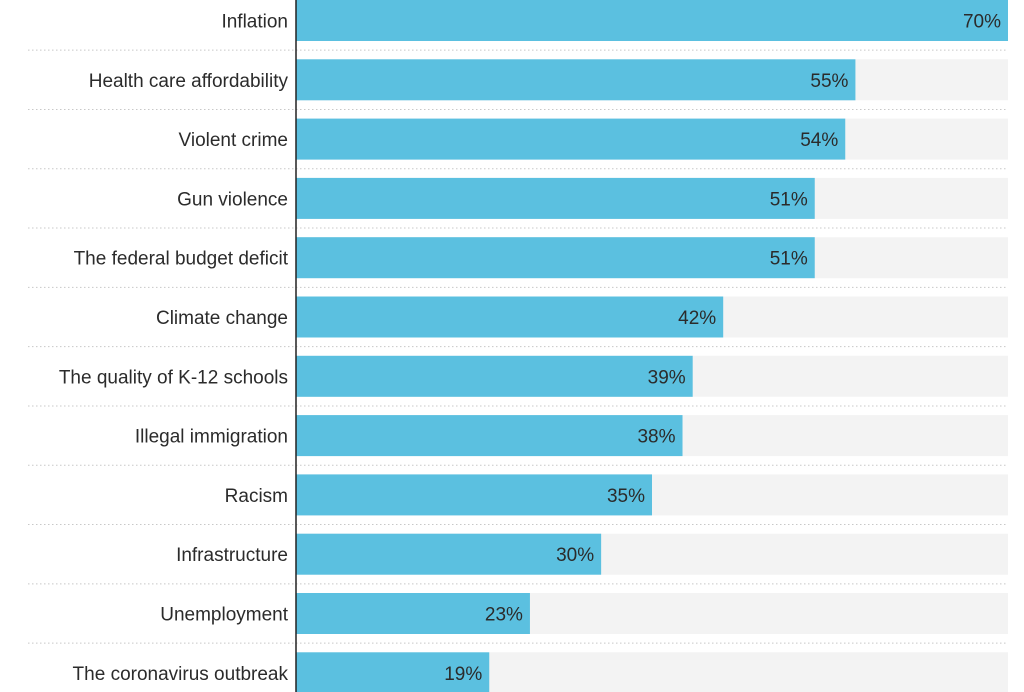  What do you see at coordinates (656, 437) in the screenshot?
I see `value-label: 38%` at bounding box center [656, 437].